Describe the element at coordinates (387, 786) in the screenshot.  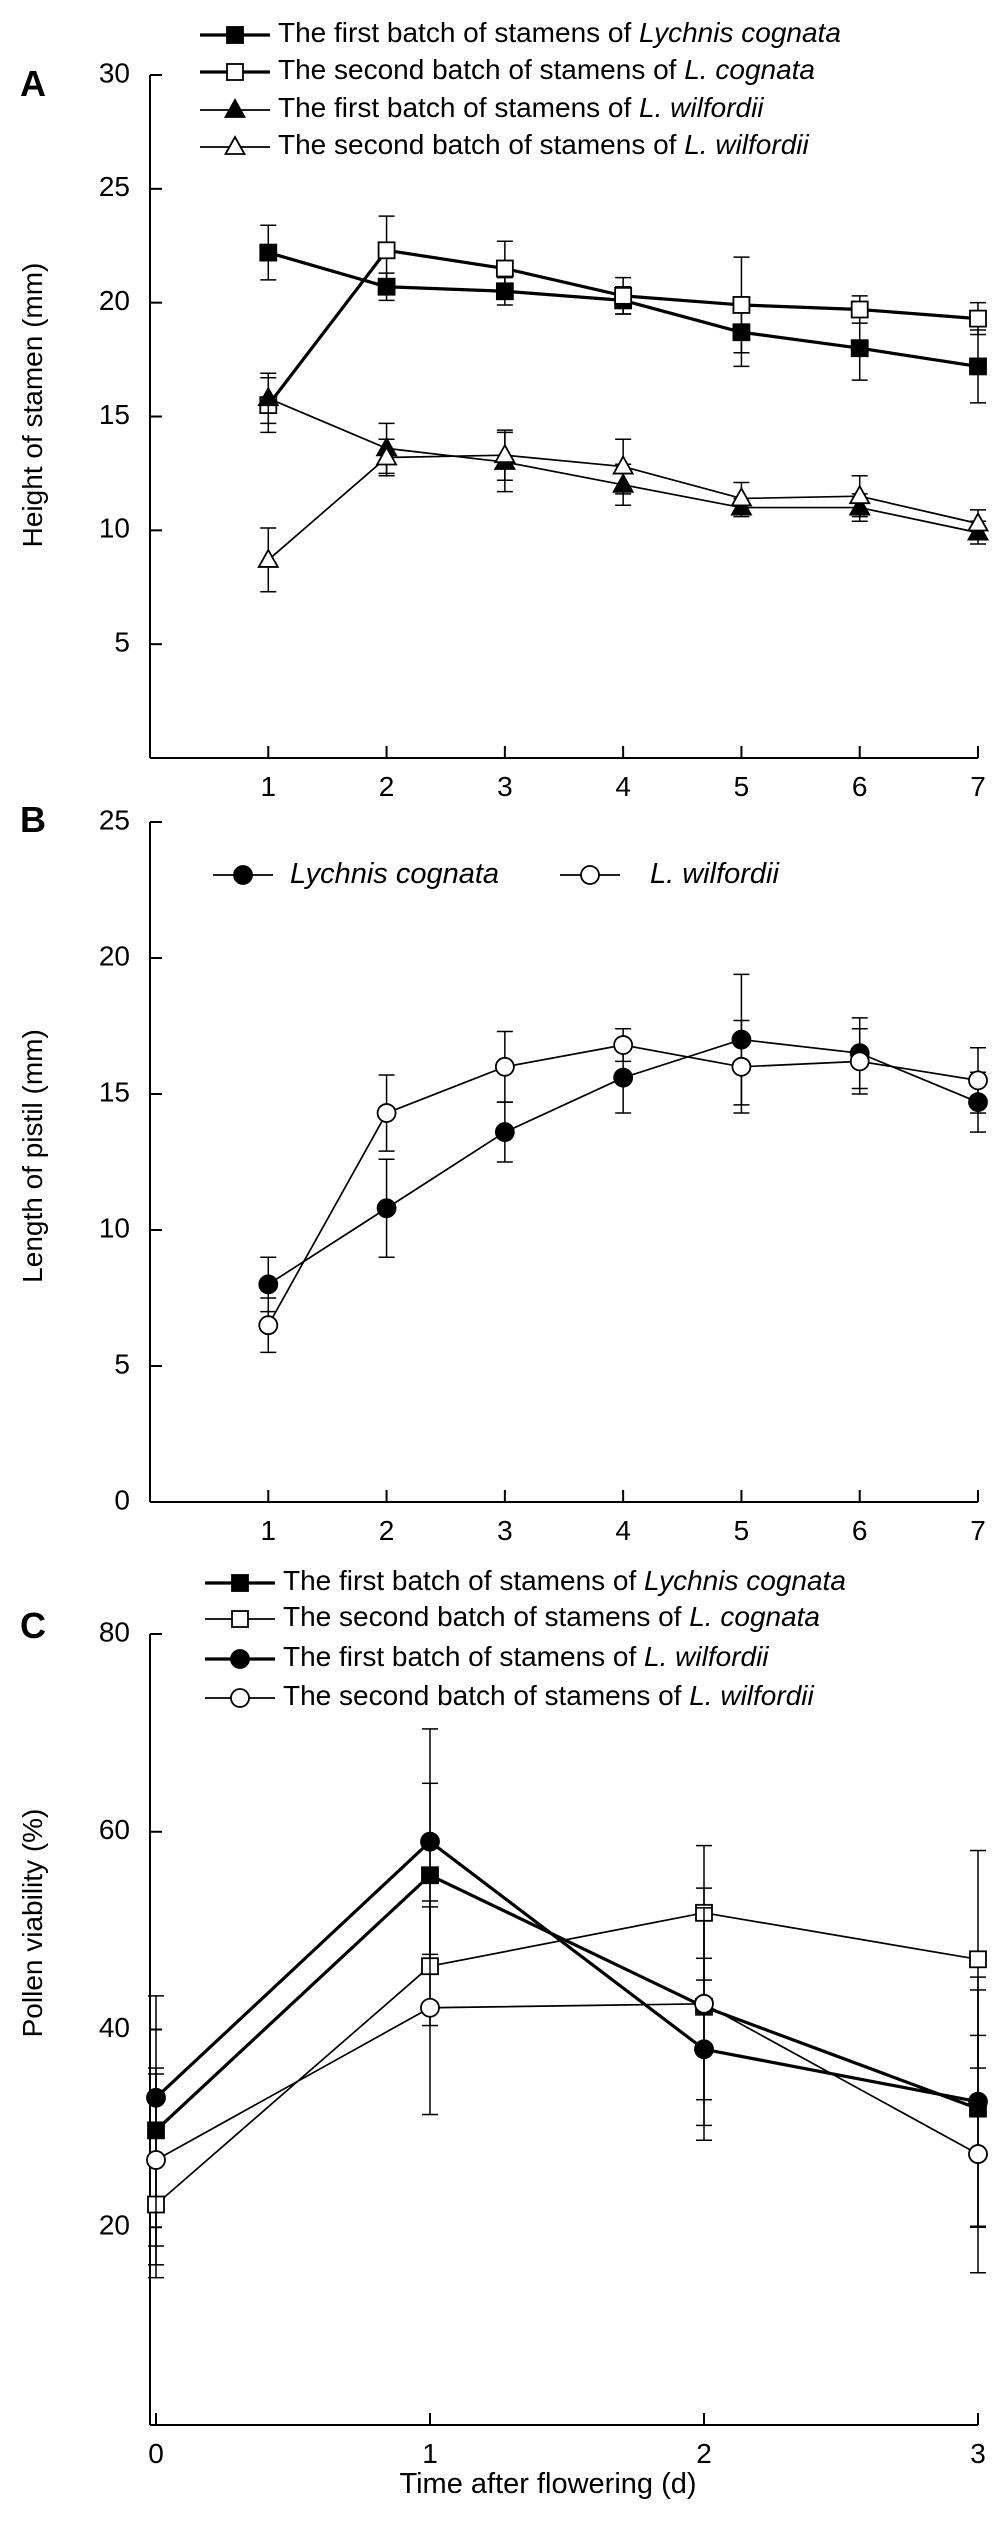
I see `x-tick-label: 2` at that location.